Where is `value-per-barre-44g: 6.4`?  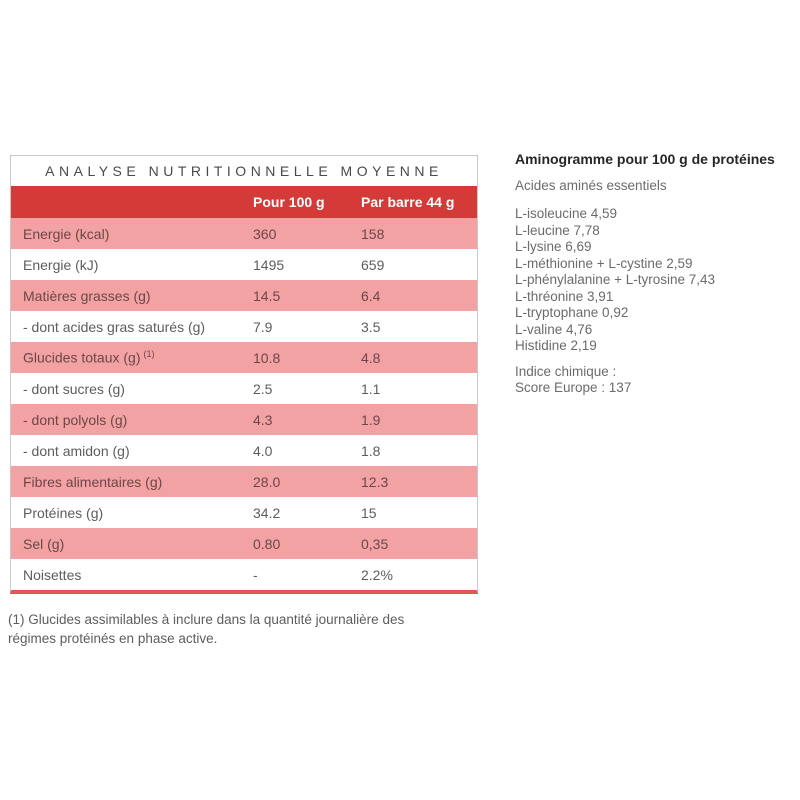
value-per-barre-44g: 6.4 is located at coordinates (371, 295).